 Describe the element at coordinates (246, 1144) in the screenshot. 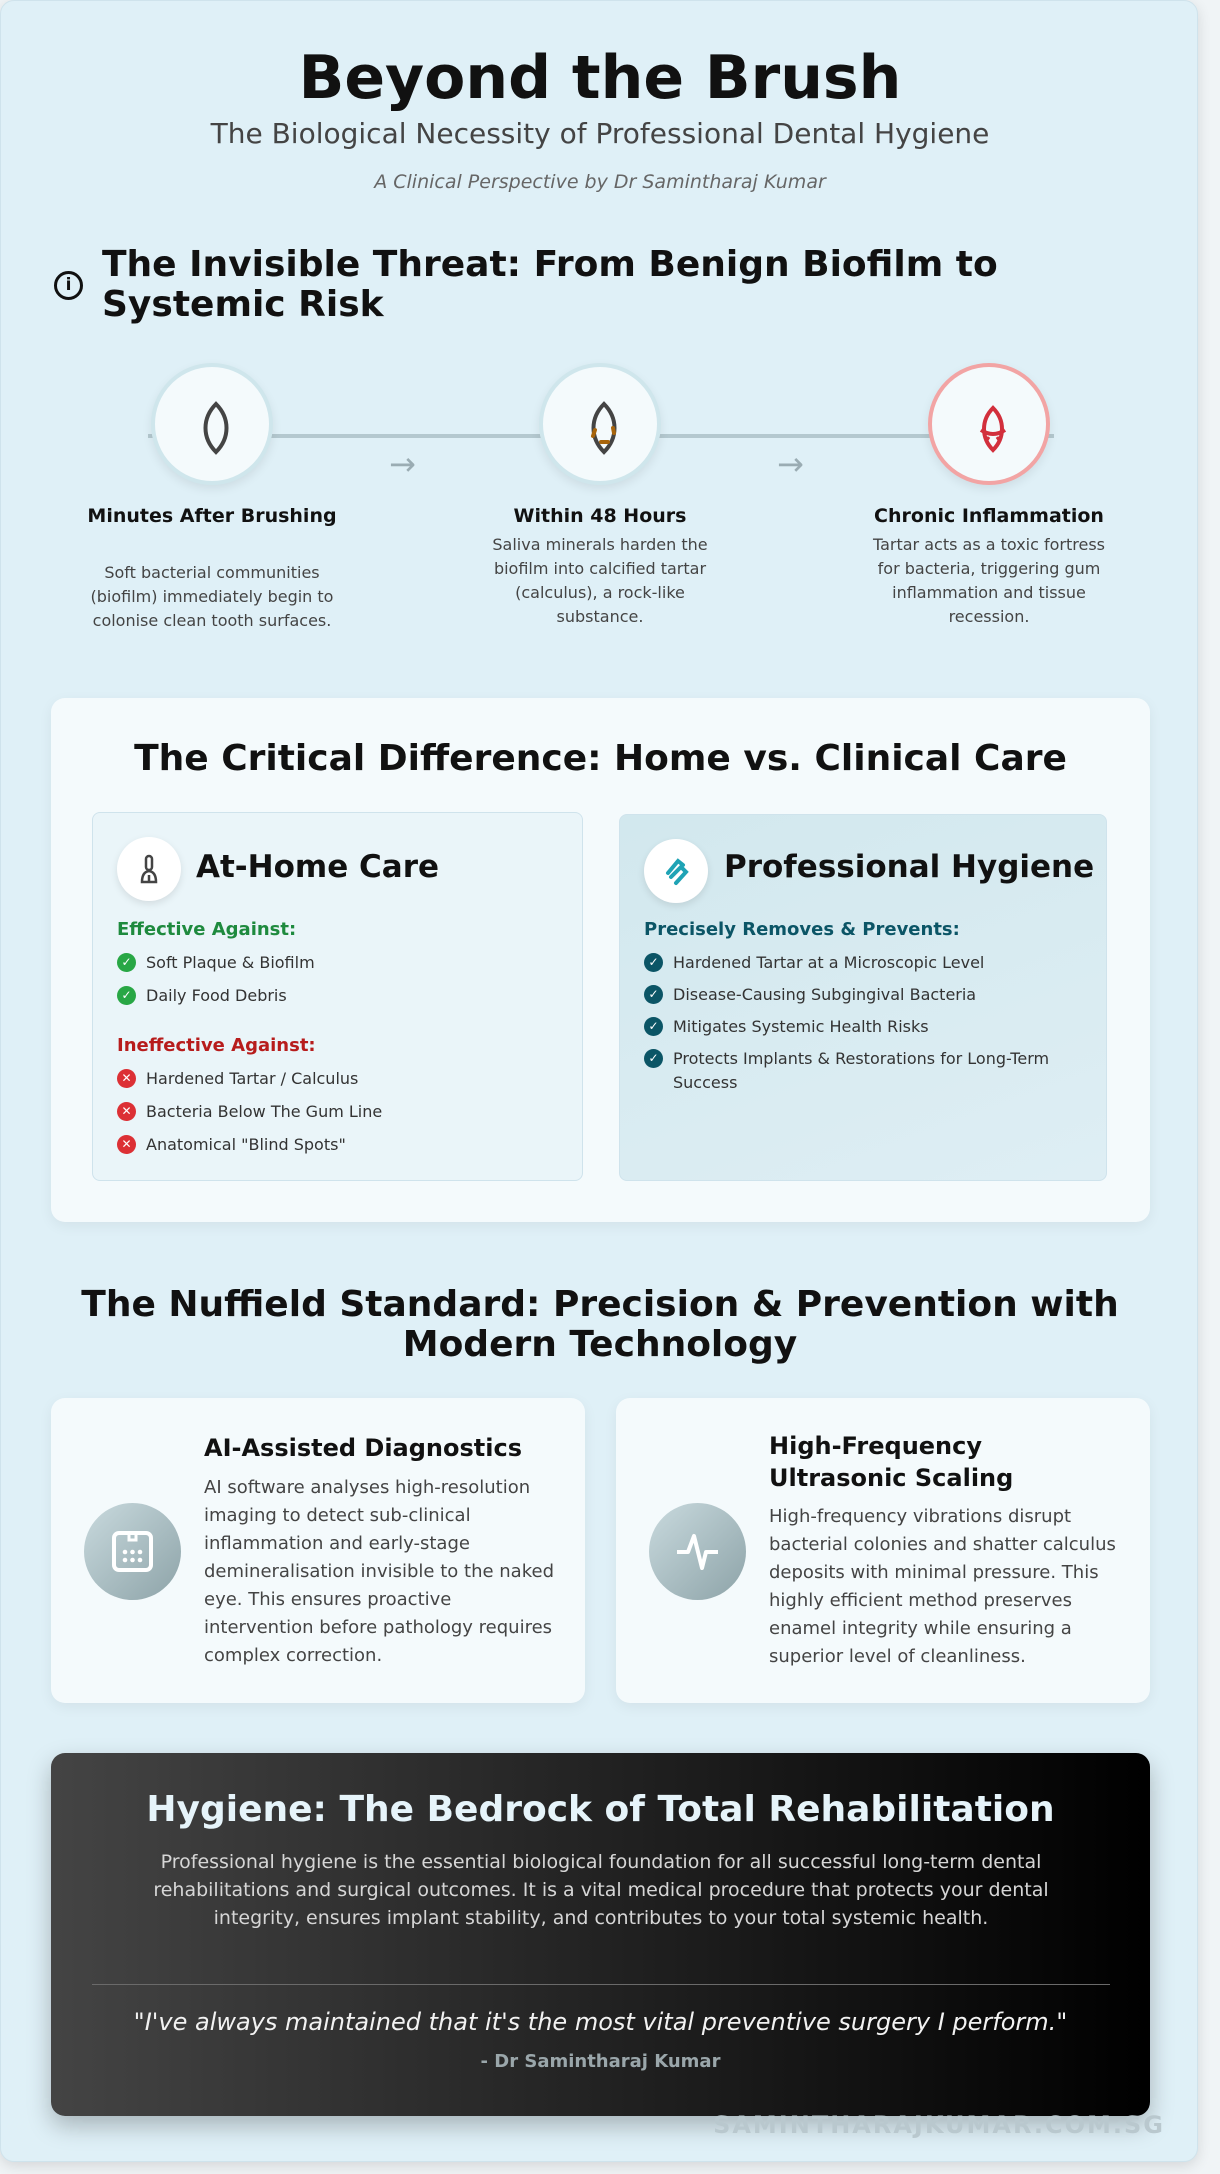

I see `item-text: Anatomical "Blind Spots"` at that location.